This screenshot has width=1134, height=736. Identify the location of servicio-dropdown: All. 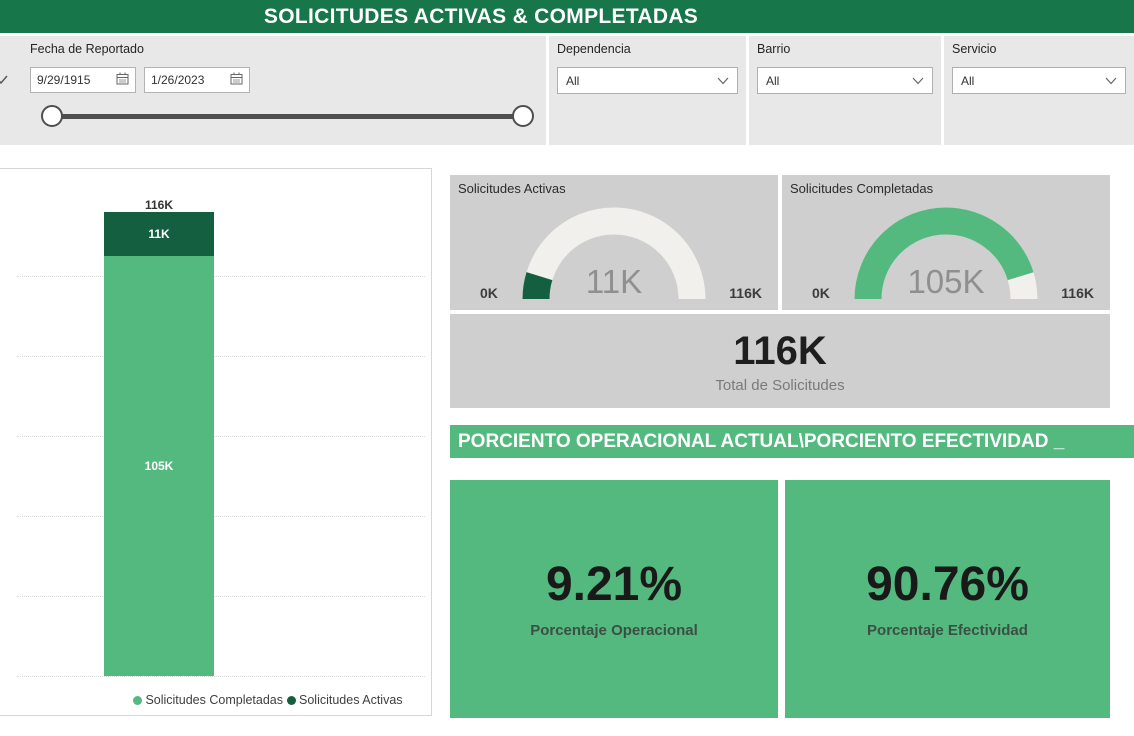
(1039, 80).